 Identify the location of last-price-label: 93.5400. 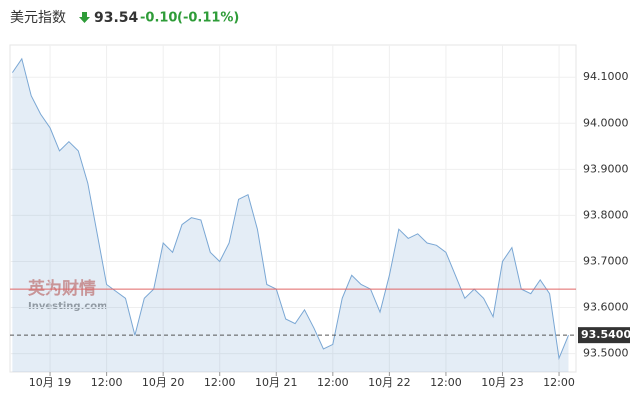
(606, 334).